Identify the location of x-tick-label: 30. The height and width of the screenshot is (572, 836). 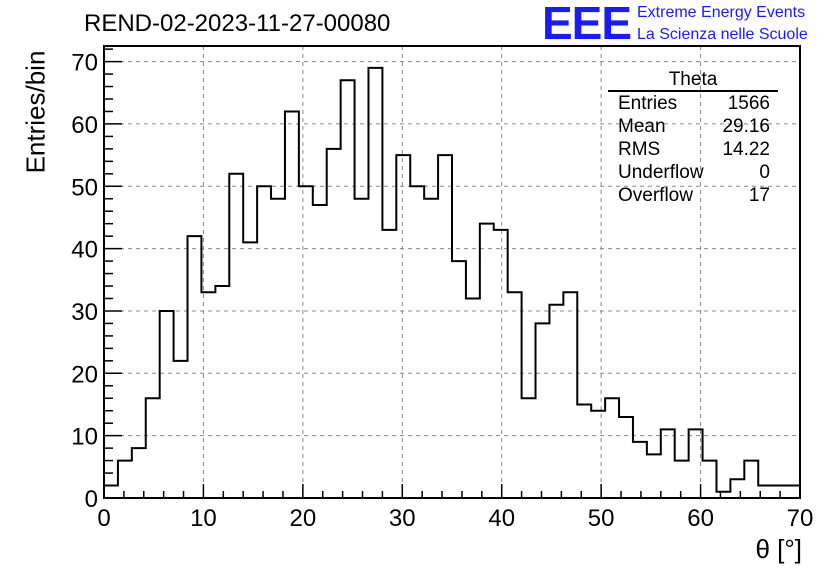
(402, 518).